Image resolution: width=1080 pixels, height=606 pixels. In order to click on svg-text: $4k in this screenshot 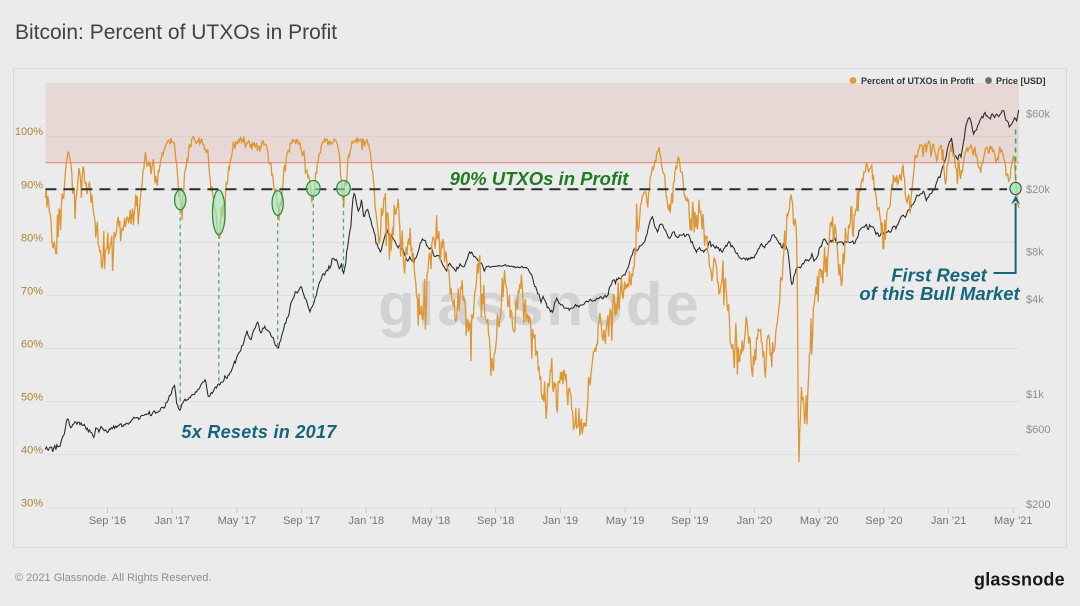, I will do `click(1035, 300)`.